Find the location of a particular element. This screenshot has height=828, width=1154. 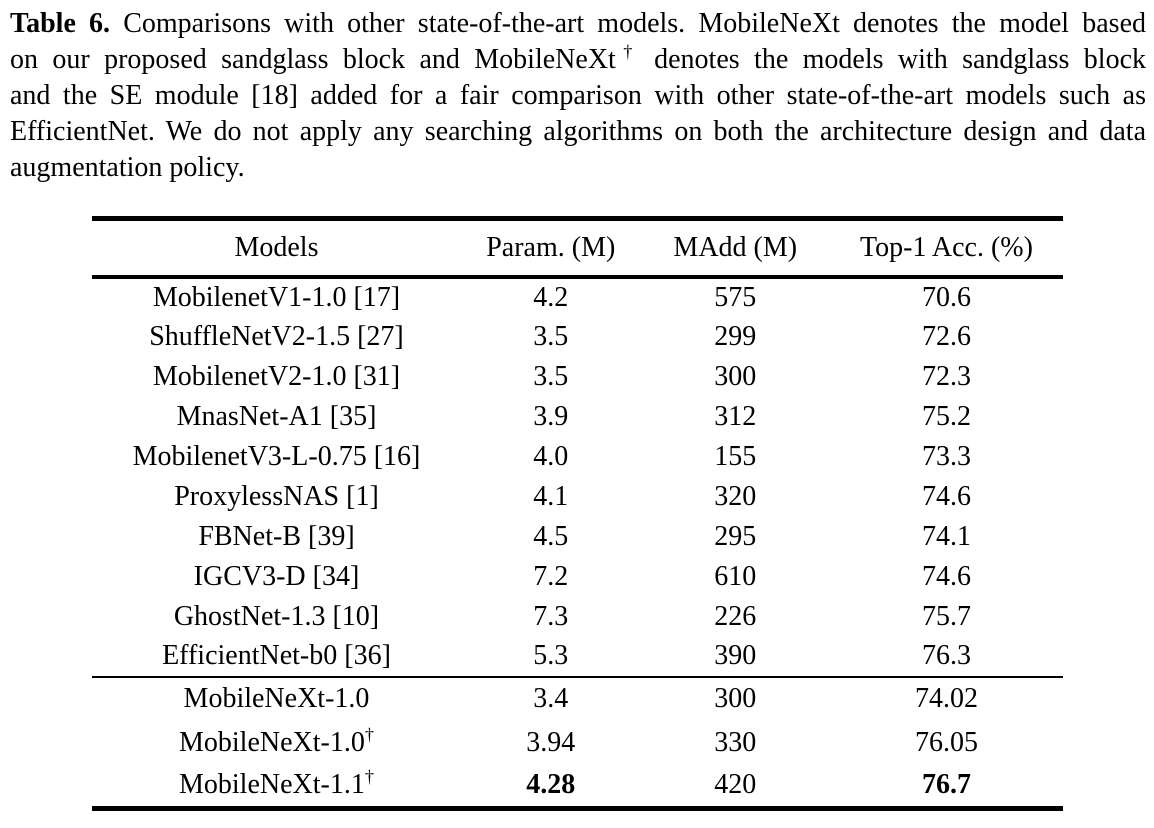

model-cell: GhostNet-1.3 [10] is located at coordinates (276, 616).